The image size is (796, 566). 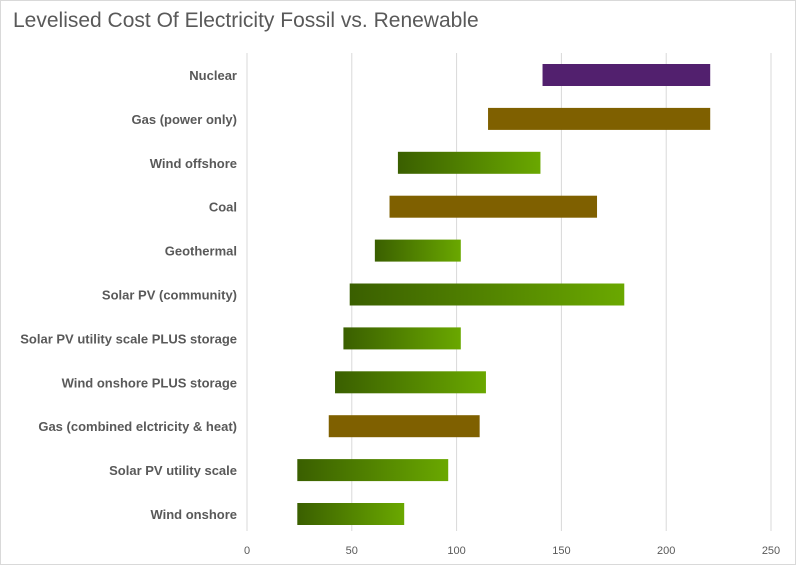 I want to click on category-label: Geothermal, so click(x=201, y=251).